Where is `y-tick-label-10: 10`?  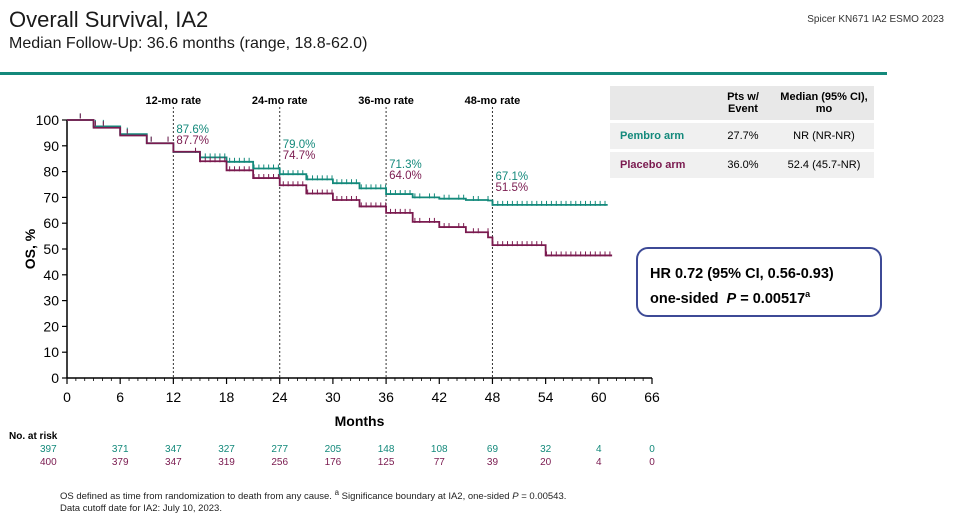 y-tick-label-10: 10 is located at coordinates (51, 352).